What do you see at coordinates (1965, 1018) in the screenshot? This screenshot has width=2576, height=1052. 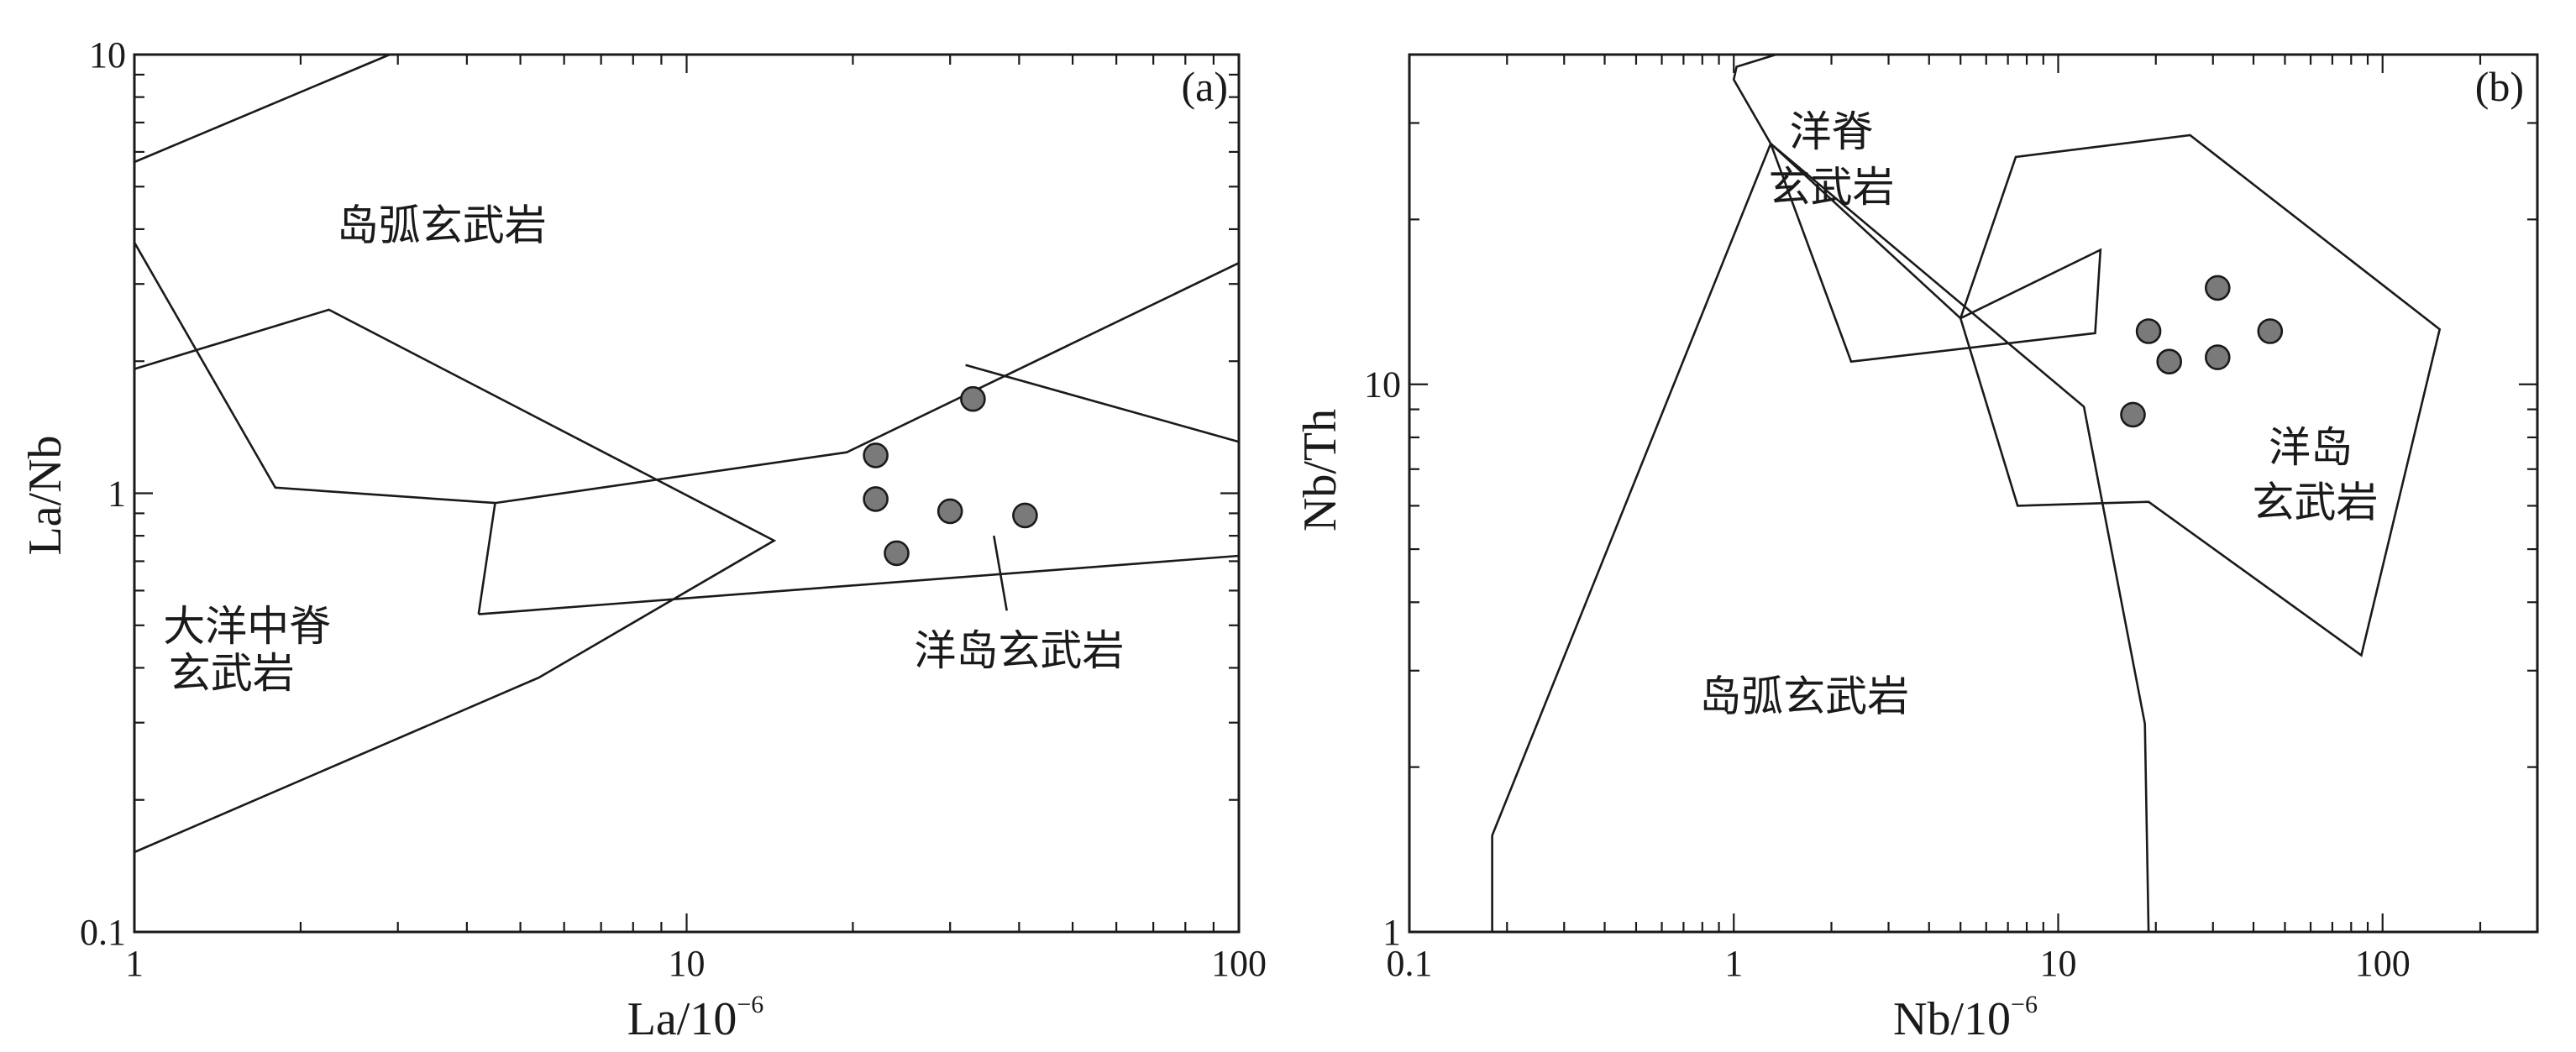 I see `panel-b-x-axis-title: Nb/10−6` at bounding box center [1965, 1018].